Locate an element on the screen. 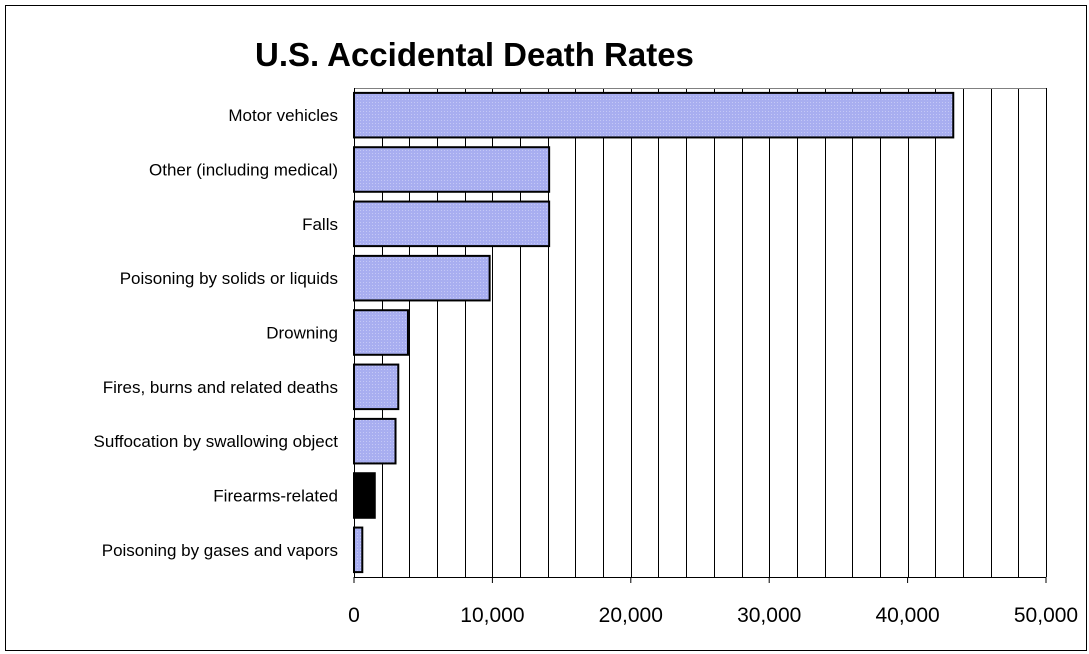 The image size is (1089, 654). x-tick-label: 0 is located at coordinates (354, 615).